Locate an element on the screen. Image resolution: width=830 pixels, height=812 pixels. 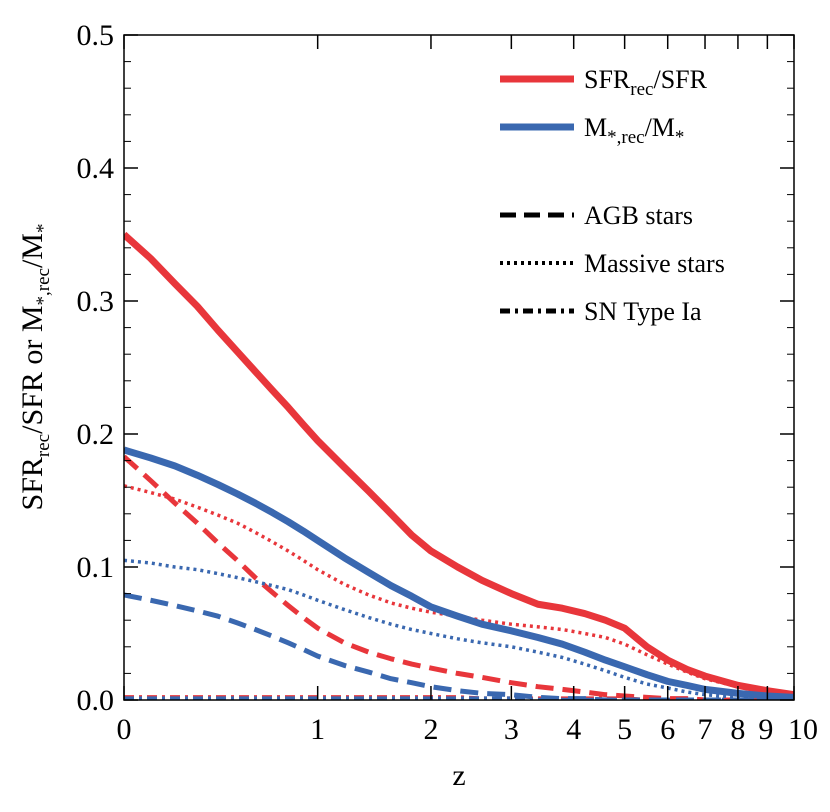
legend-sfr-text: SFRrec/SFR is located at coordinates (646, 82).